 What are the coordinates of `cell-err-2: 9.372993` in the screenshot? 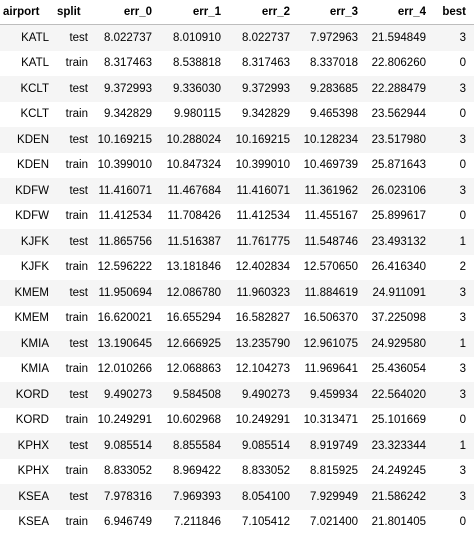 It's located at (263, 89).